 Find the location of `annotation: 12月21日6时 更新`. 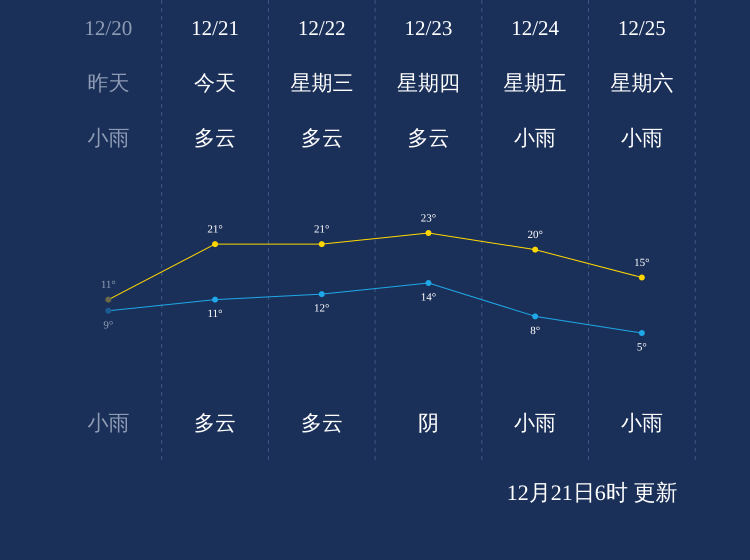

annotation: 12月21日6时 更新 is located at coordinates (592, 493).